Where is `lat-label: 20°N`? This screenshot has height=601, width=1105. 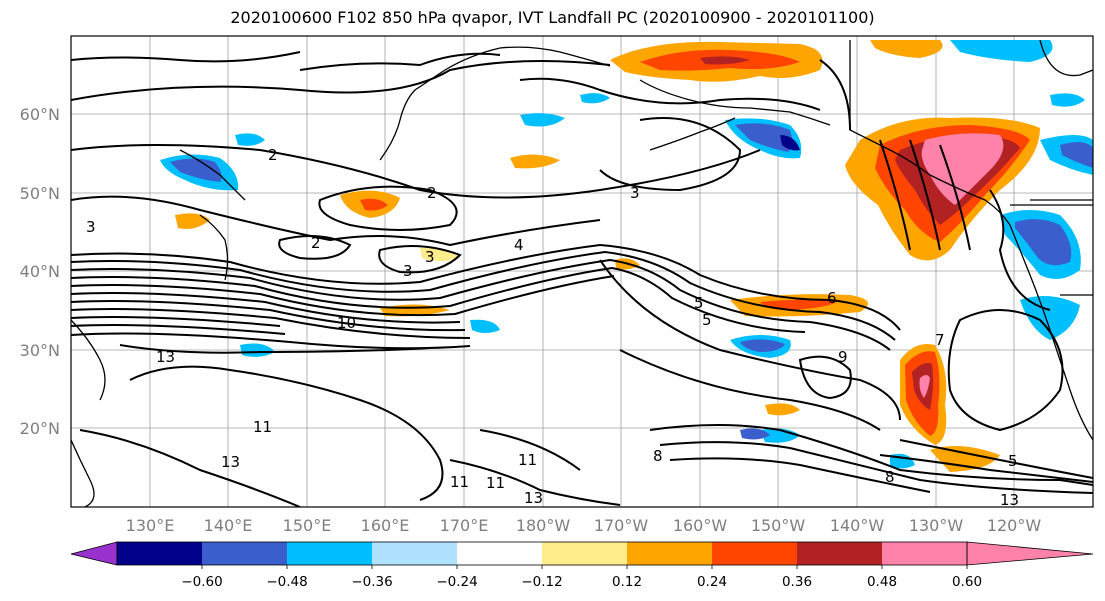 lat-label: 20°N is located at coordinates (40, 428).